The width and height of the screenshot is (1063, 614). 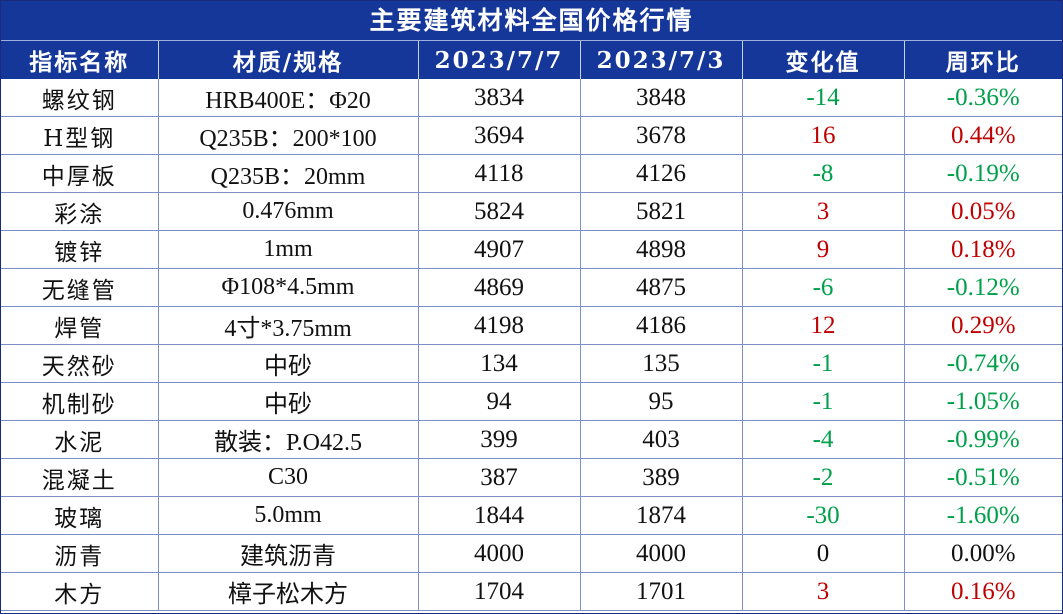 I want to click on cell-week-on-week: 0.44%, so click(x=983, y=135).